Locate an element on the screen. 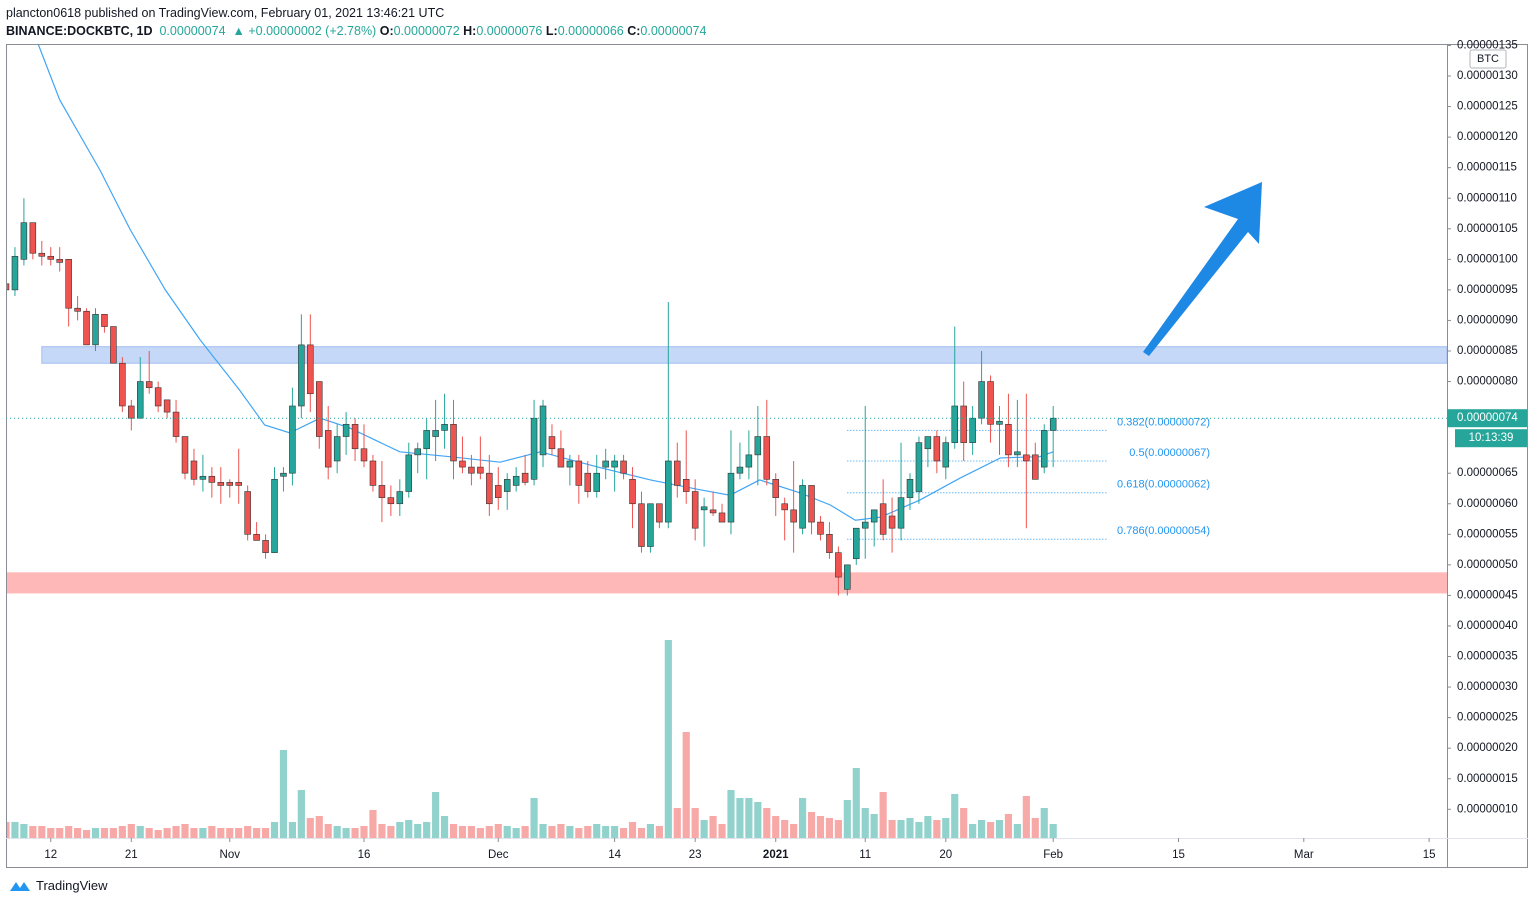 This screenshot has height=905, width=1535. x-tick-label: 12 is located at coordinates (50, 855).